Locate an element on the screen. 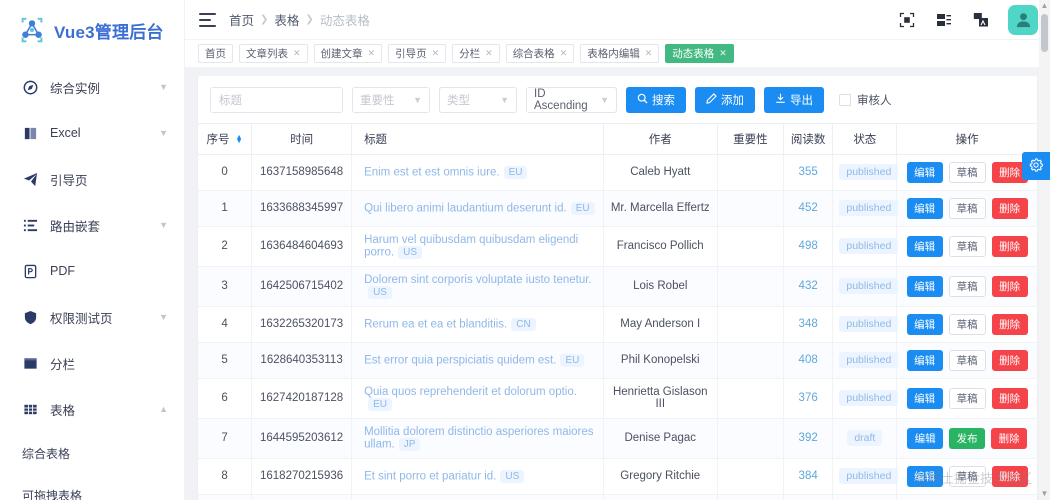  checkbox-box is located at coordinates (845, 100).